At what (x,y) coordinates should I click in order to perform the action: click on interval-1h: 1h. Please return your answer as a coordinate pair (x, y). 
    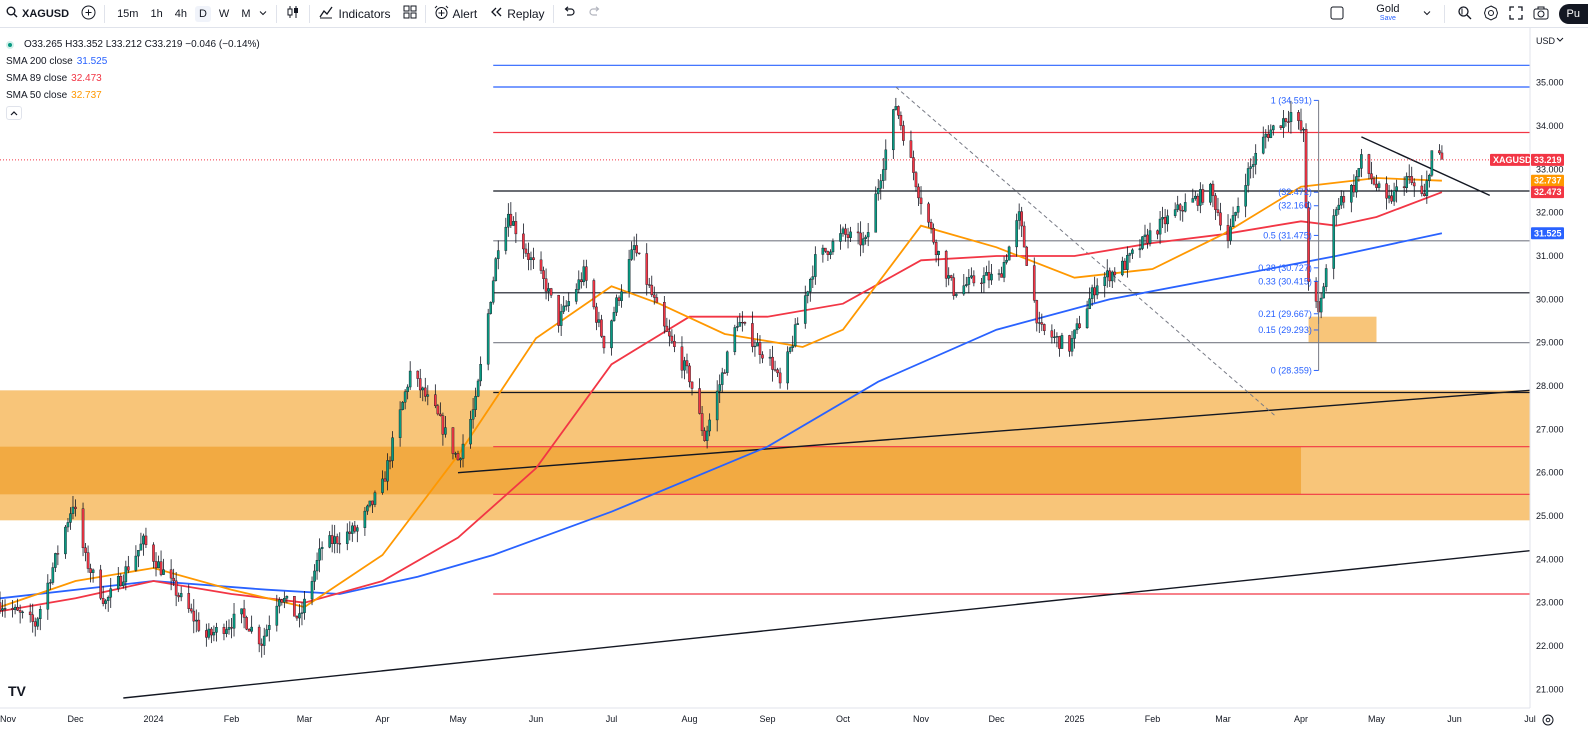
    Looking at the image, I should click on (156, 13).